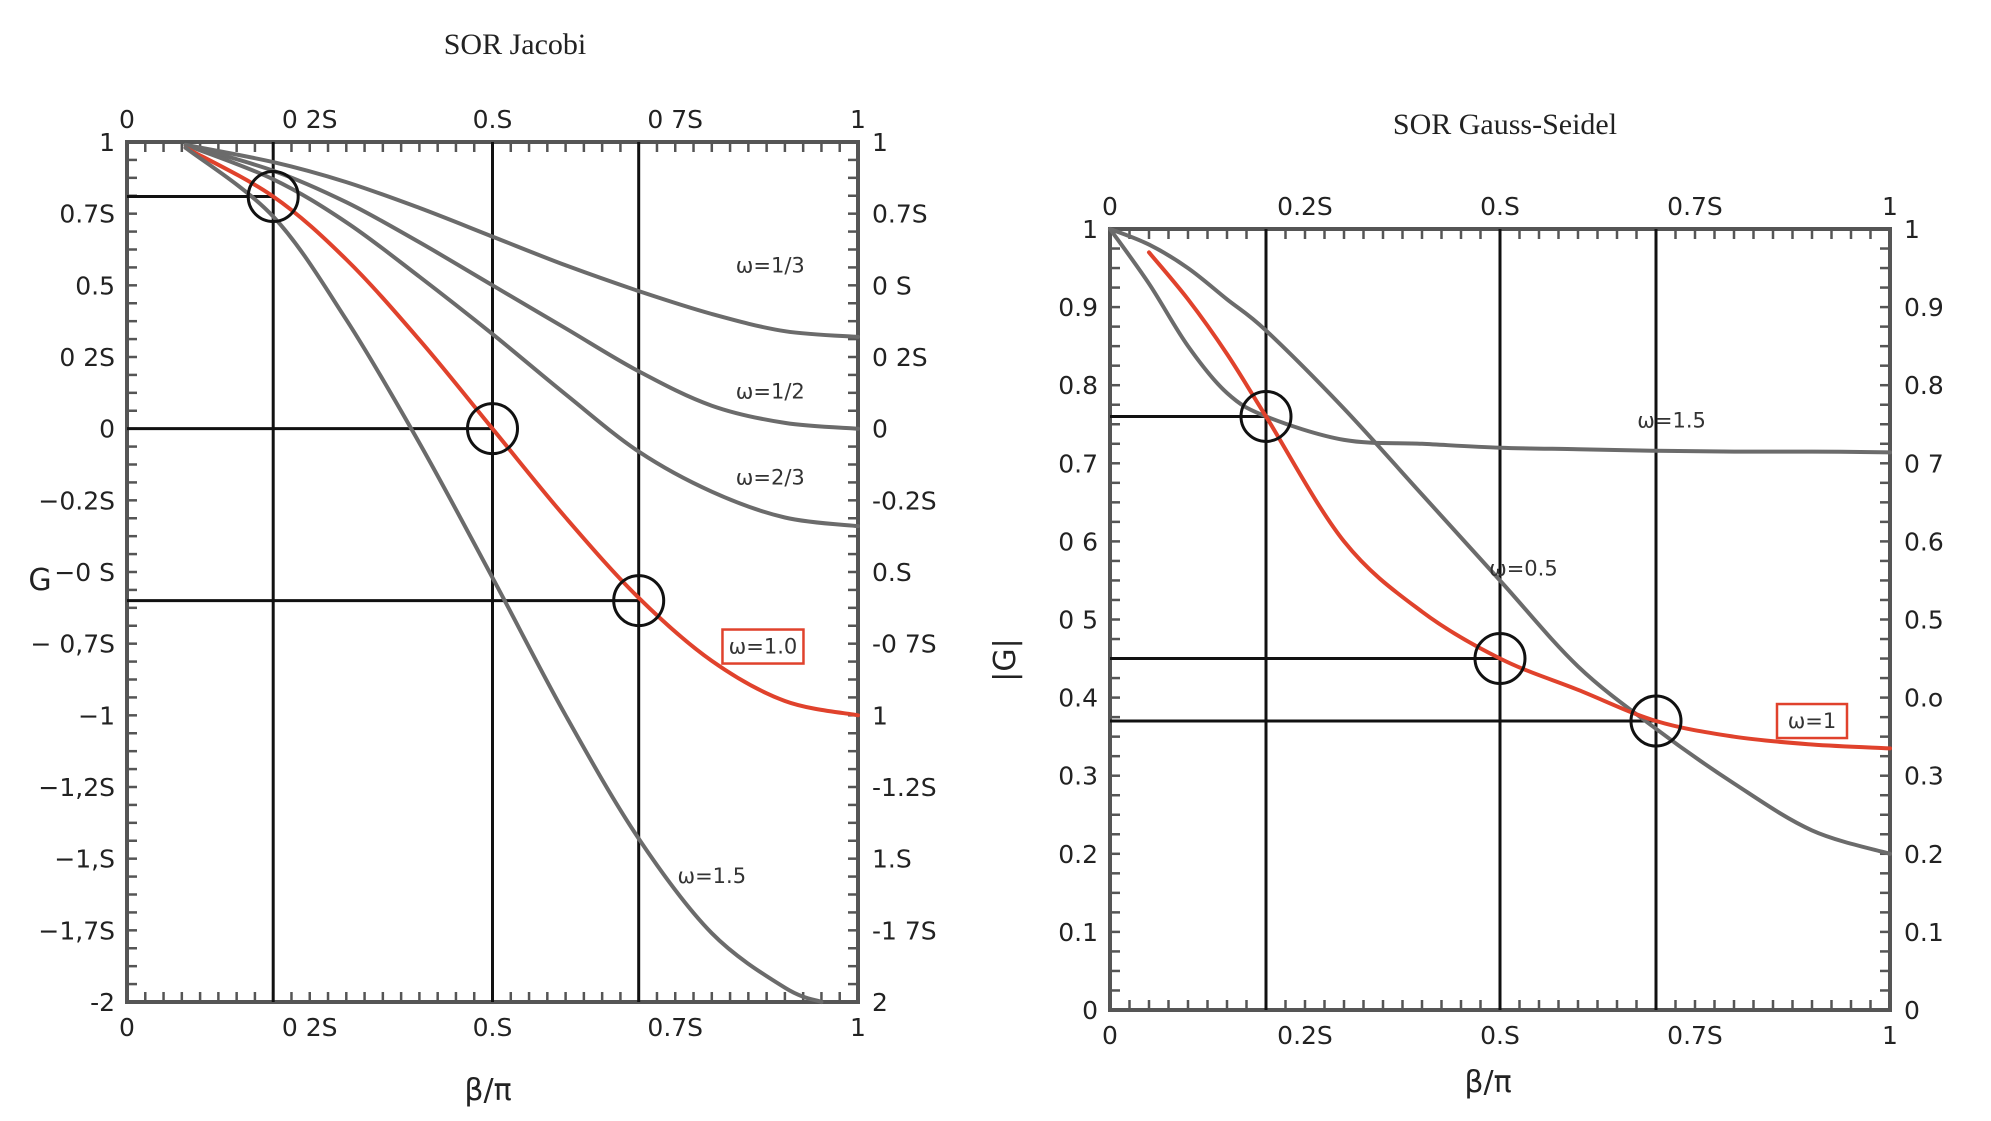  I want to click on gauss-seidel-y-tick-label-right: 0.8, so click(1924, 385).